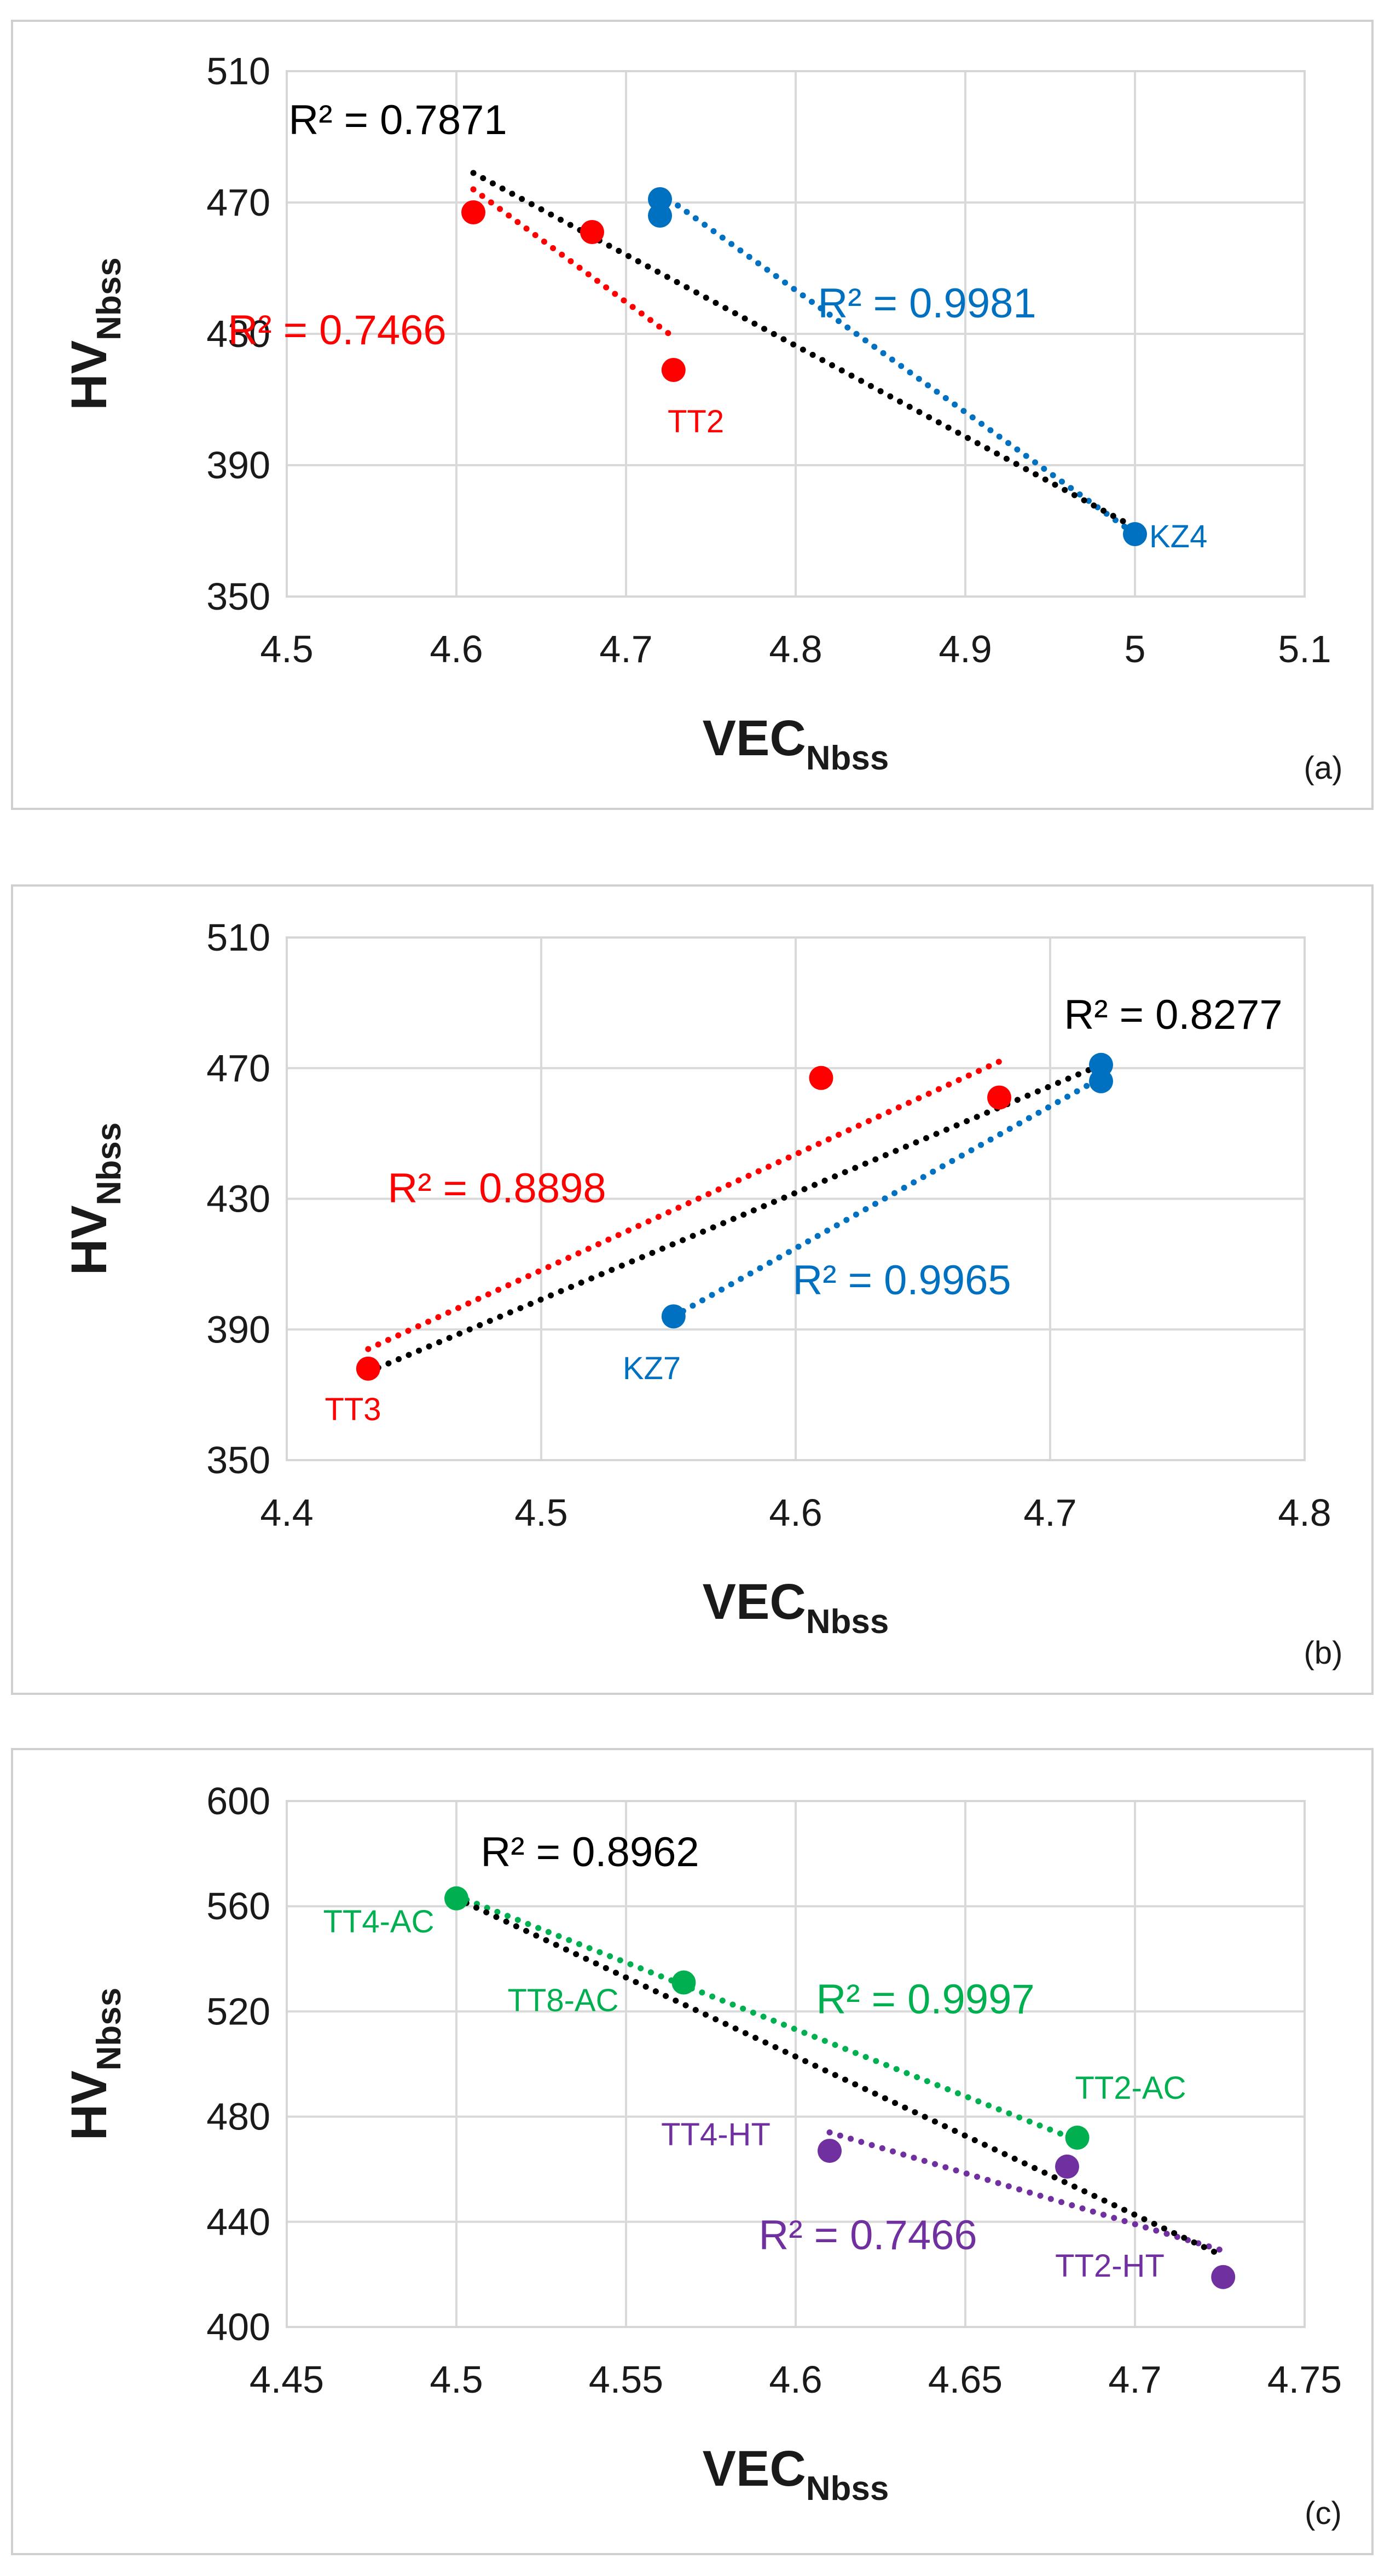 This screenshot has width=1396, height=2576. Describe the element at coordinates (1323, 768) in the screenshot. I see `panel-letter: (a)` at that location.